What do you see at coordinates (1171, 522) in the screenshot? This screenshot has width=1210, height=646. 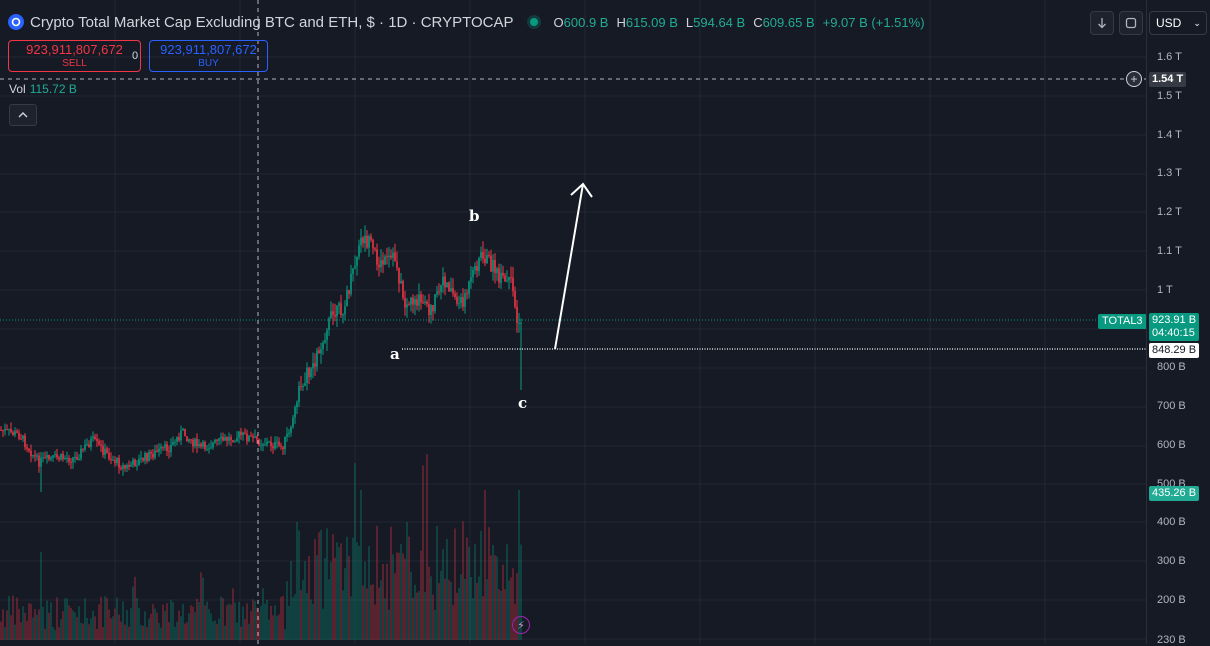 I see `price-tick: 400 B` at bounding box center [1171, 522].